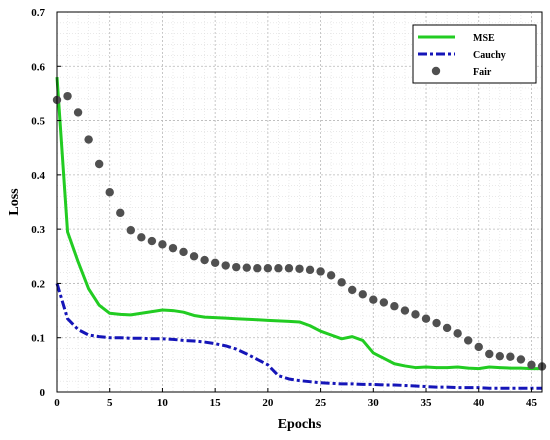 This screenshot has height=440, width=550. I want to click on x-tick-label: 10, so click(163, 403).